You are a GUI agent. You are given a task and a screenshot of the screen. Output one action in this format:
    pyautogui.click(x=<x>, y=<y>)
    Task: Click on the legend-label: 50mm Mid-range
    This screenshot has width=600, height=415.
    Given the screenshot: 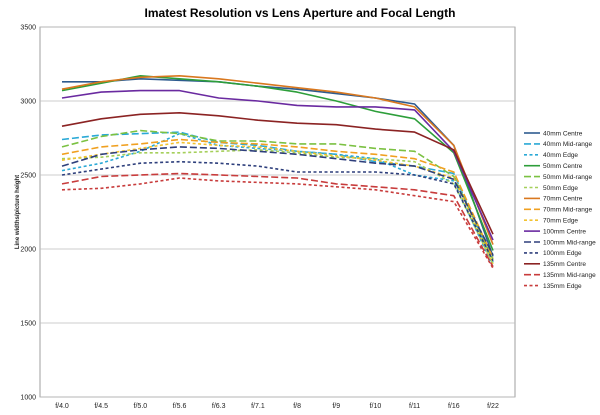 What is the action you would take?
    pyautogui.click(x=568, y=177)
    